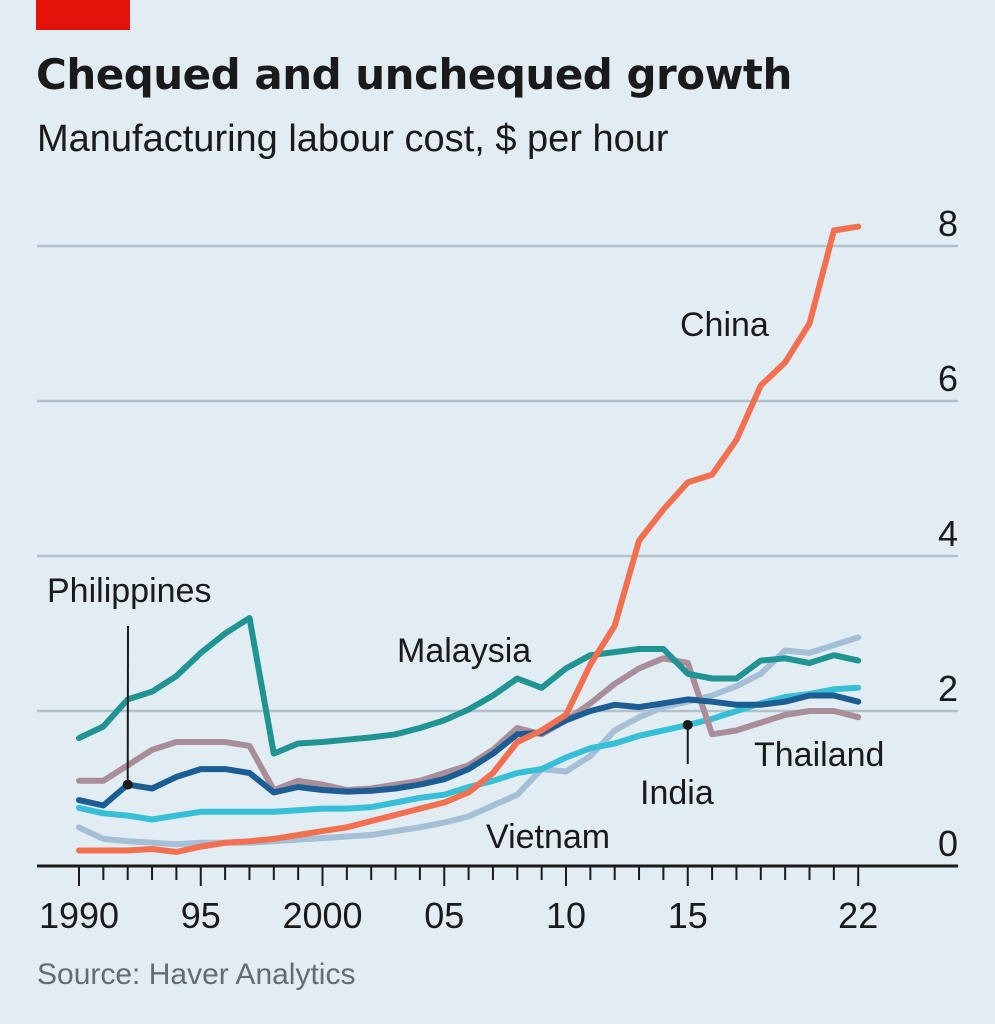 This screenshot has height=1024, width=995. What do you see at coordinates (127, 784) in the screenshot?
I see `philippines-pointer-dot` at bounding box center [127, 784].